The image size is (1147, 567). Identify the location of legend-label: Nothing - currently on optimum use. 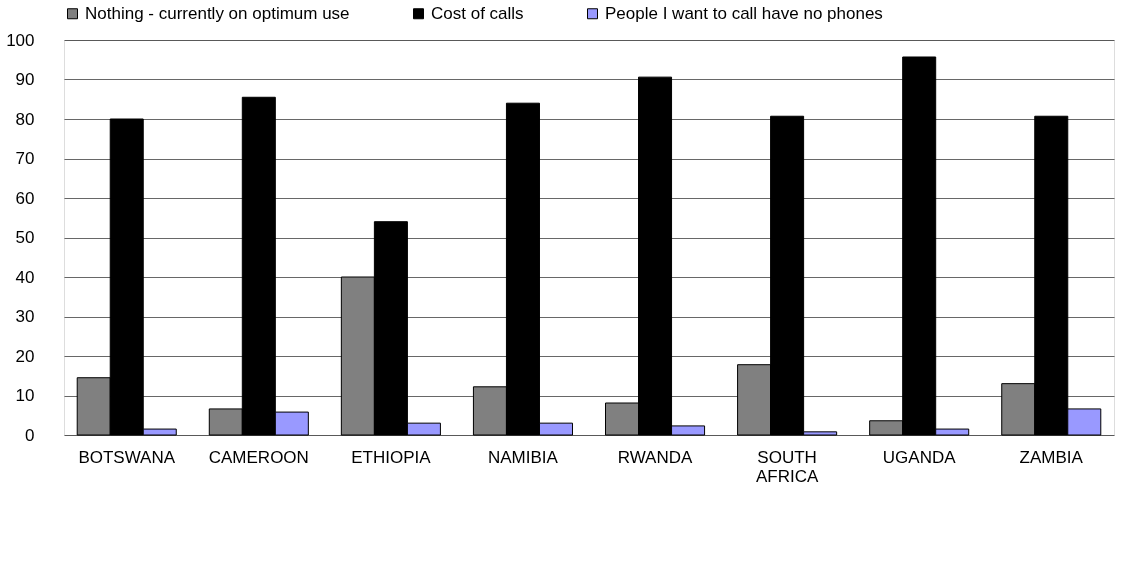
(217, 13).